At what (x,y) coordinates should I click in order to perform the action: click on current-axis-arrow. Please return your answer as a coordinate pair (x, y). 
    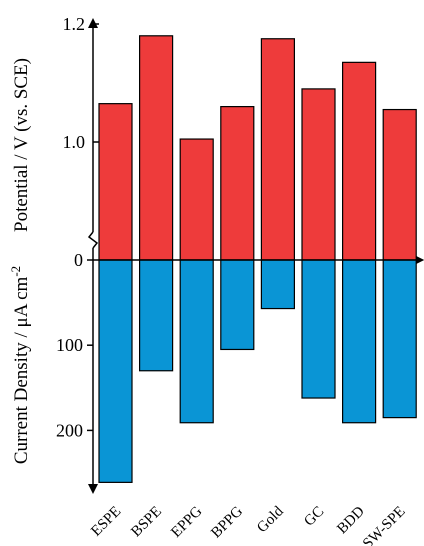
    Looking at the image, I should click on (93, 489).